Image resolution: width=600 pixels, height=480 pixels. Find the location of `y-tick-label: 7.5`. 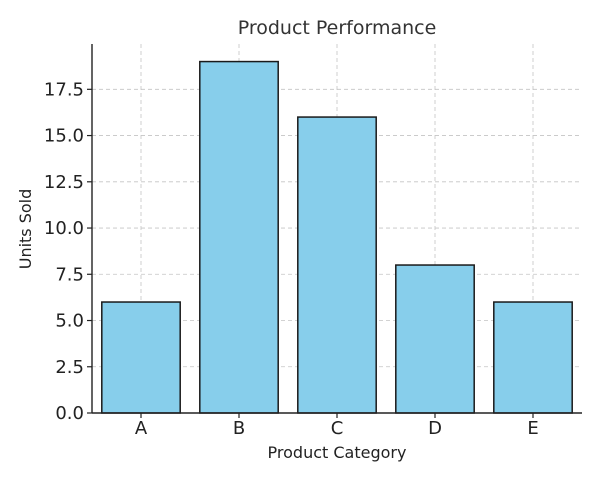

y-tick-label: 7.5 is located at coordinates (69, 274).